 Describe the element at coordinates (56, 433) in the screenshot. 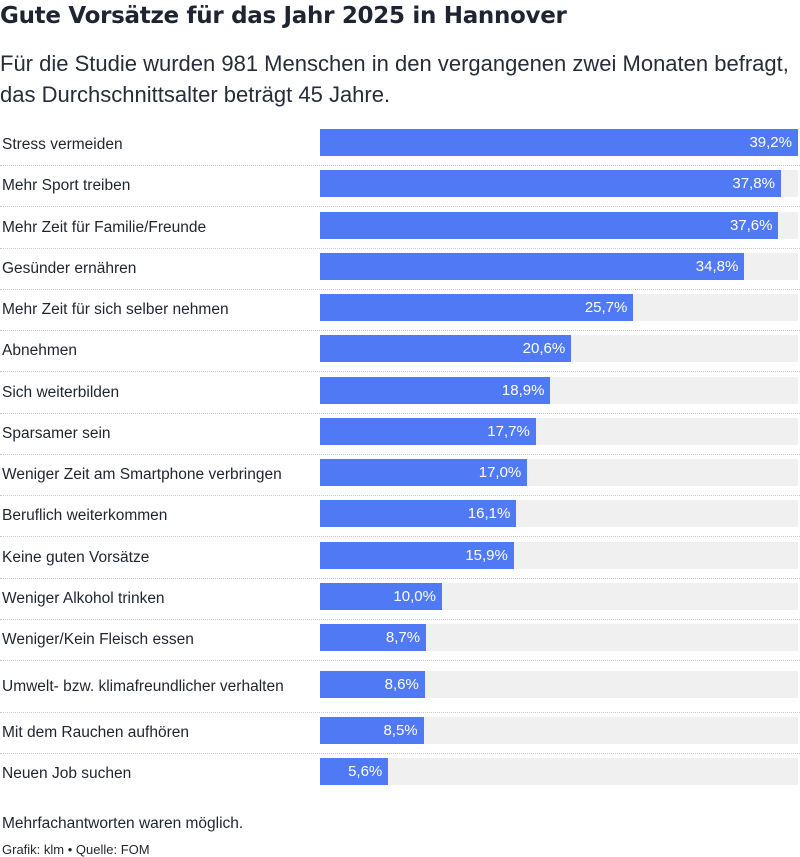

I see `category-label: Sparsamer sein` at that location.